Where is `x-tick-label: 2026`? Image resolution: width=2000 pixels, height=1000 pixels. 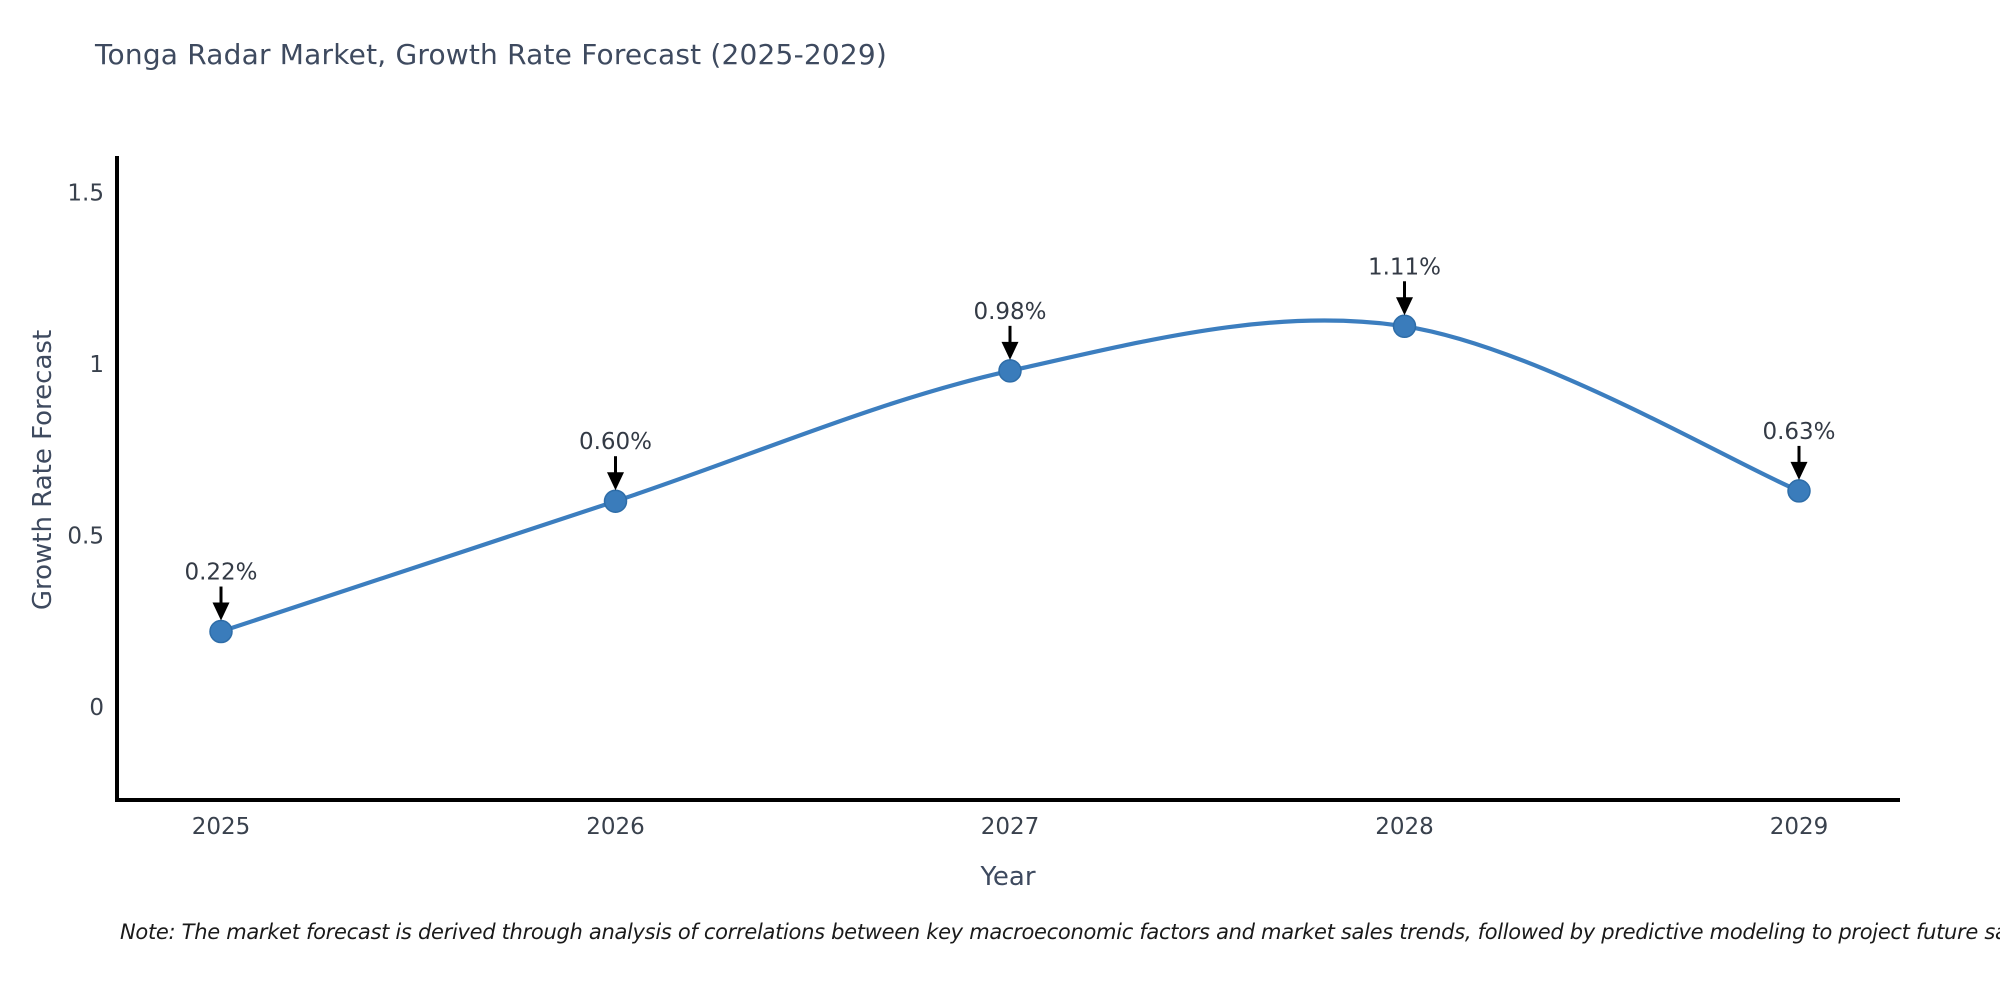 x-tick-label: 2026 is located at coordinates (615, 827).